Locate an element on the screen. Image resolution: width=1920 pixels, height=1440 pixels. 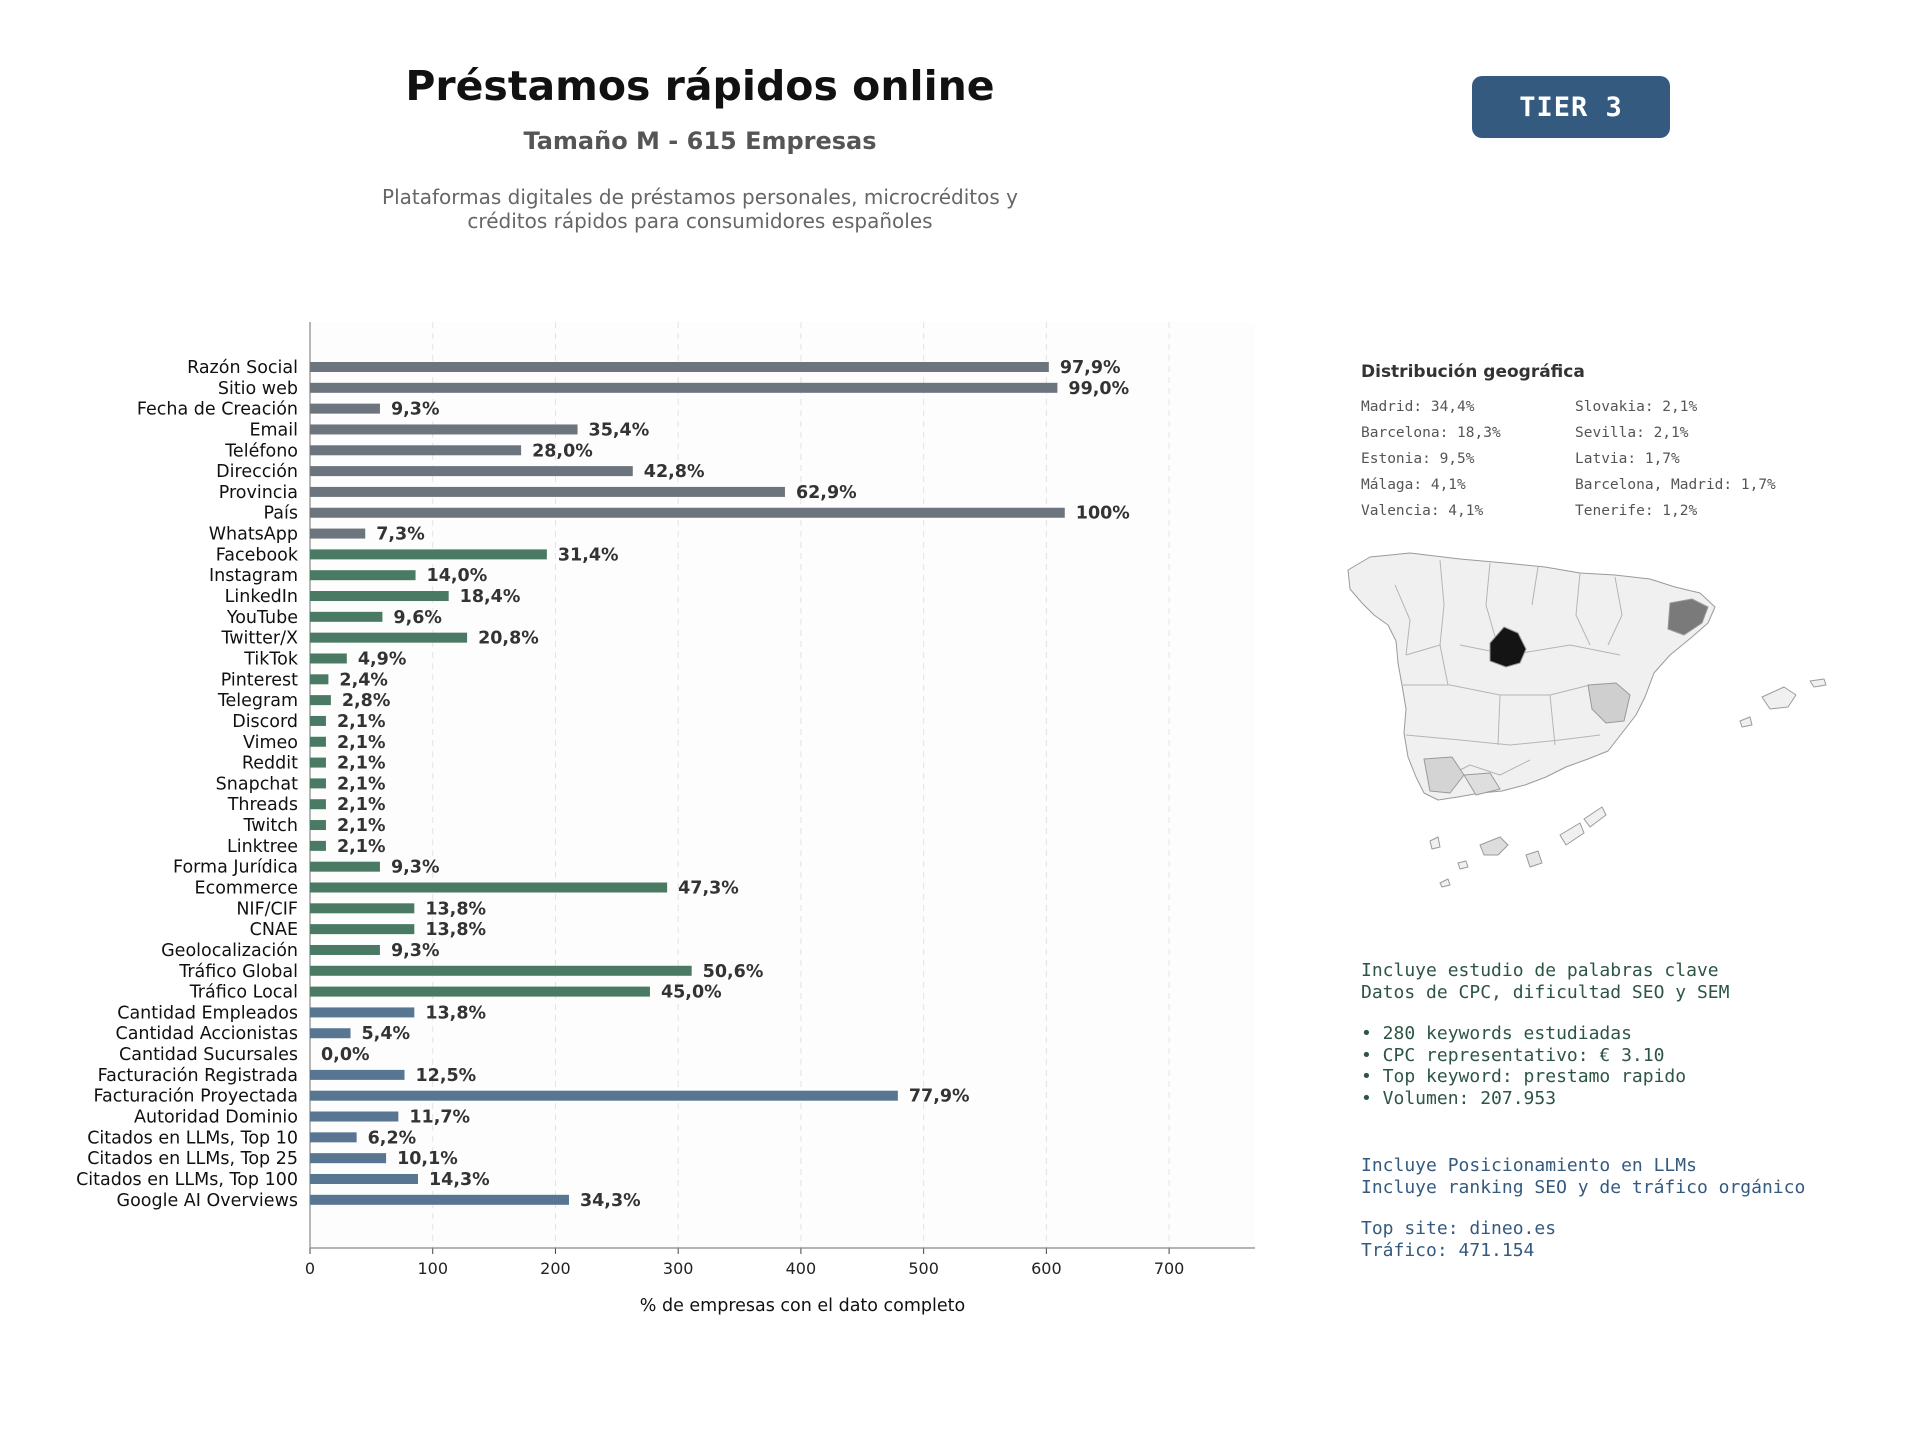
data-label: 35,4% is located at coordinates (619, 430).